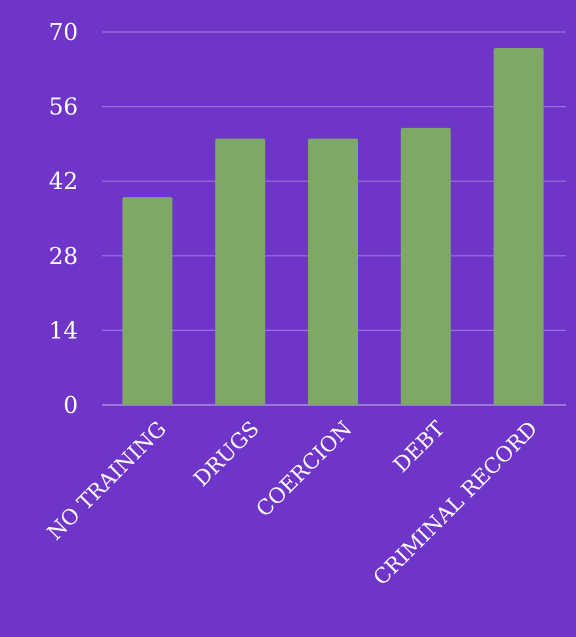 The height and width of the screenshot is (637, 576). I want to click on y-tick-label: 0, so click(70, 406).